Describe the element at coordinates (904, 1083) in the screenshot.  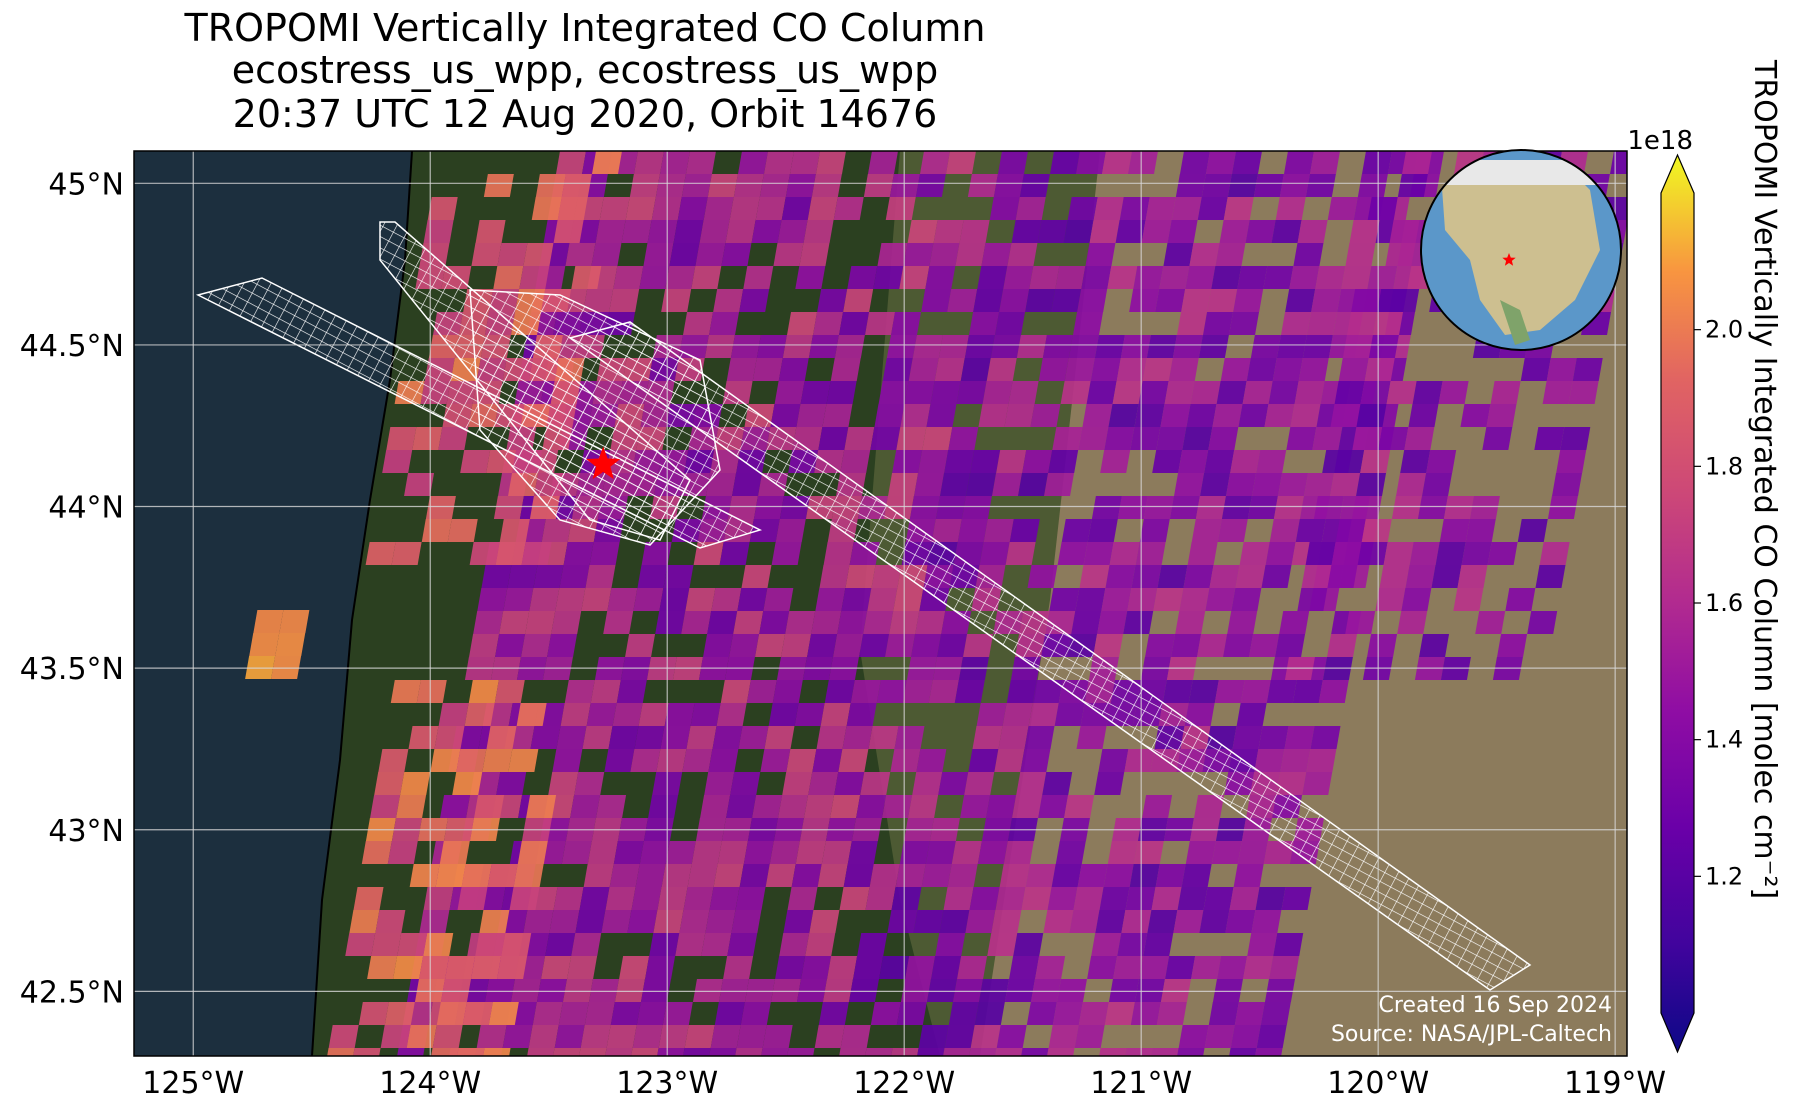
I see `longitude-labels: 125°W 124°W 123°W 122°W 121°W 120°W 119°W` at that location.